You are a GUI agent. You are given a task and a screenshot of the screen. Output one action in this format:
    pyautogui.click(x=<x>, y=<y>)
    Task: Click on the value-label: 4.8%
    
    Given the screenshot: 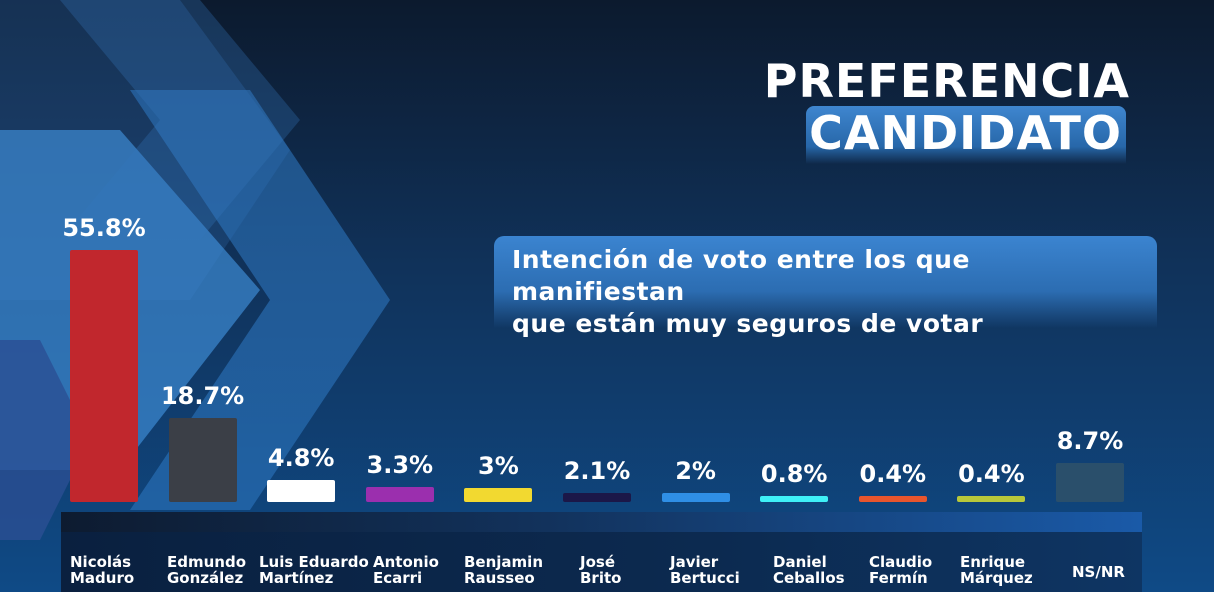 What is the action you would take?
    pyautogui.click(x=301, y=458)
    